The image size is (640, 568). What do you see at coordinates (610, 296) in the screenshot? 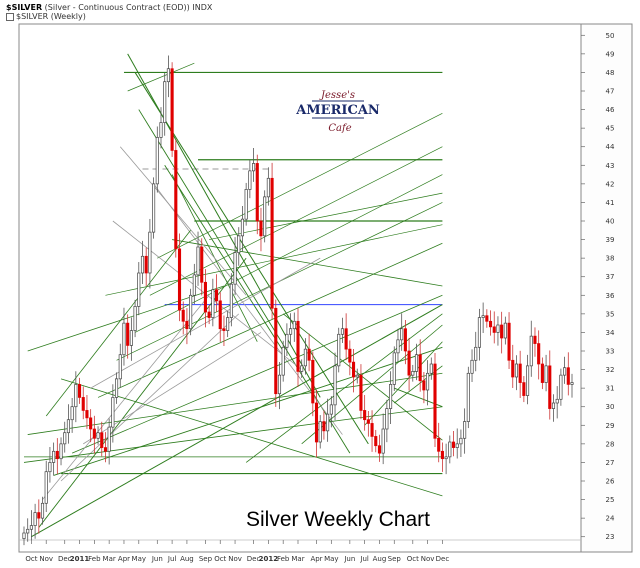
I see `y-tick-label: 36` at bounding box center [610, 296].